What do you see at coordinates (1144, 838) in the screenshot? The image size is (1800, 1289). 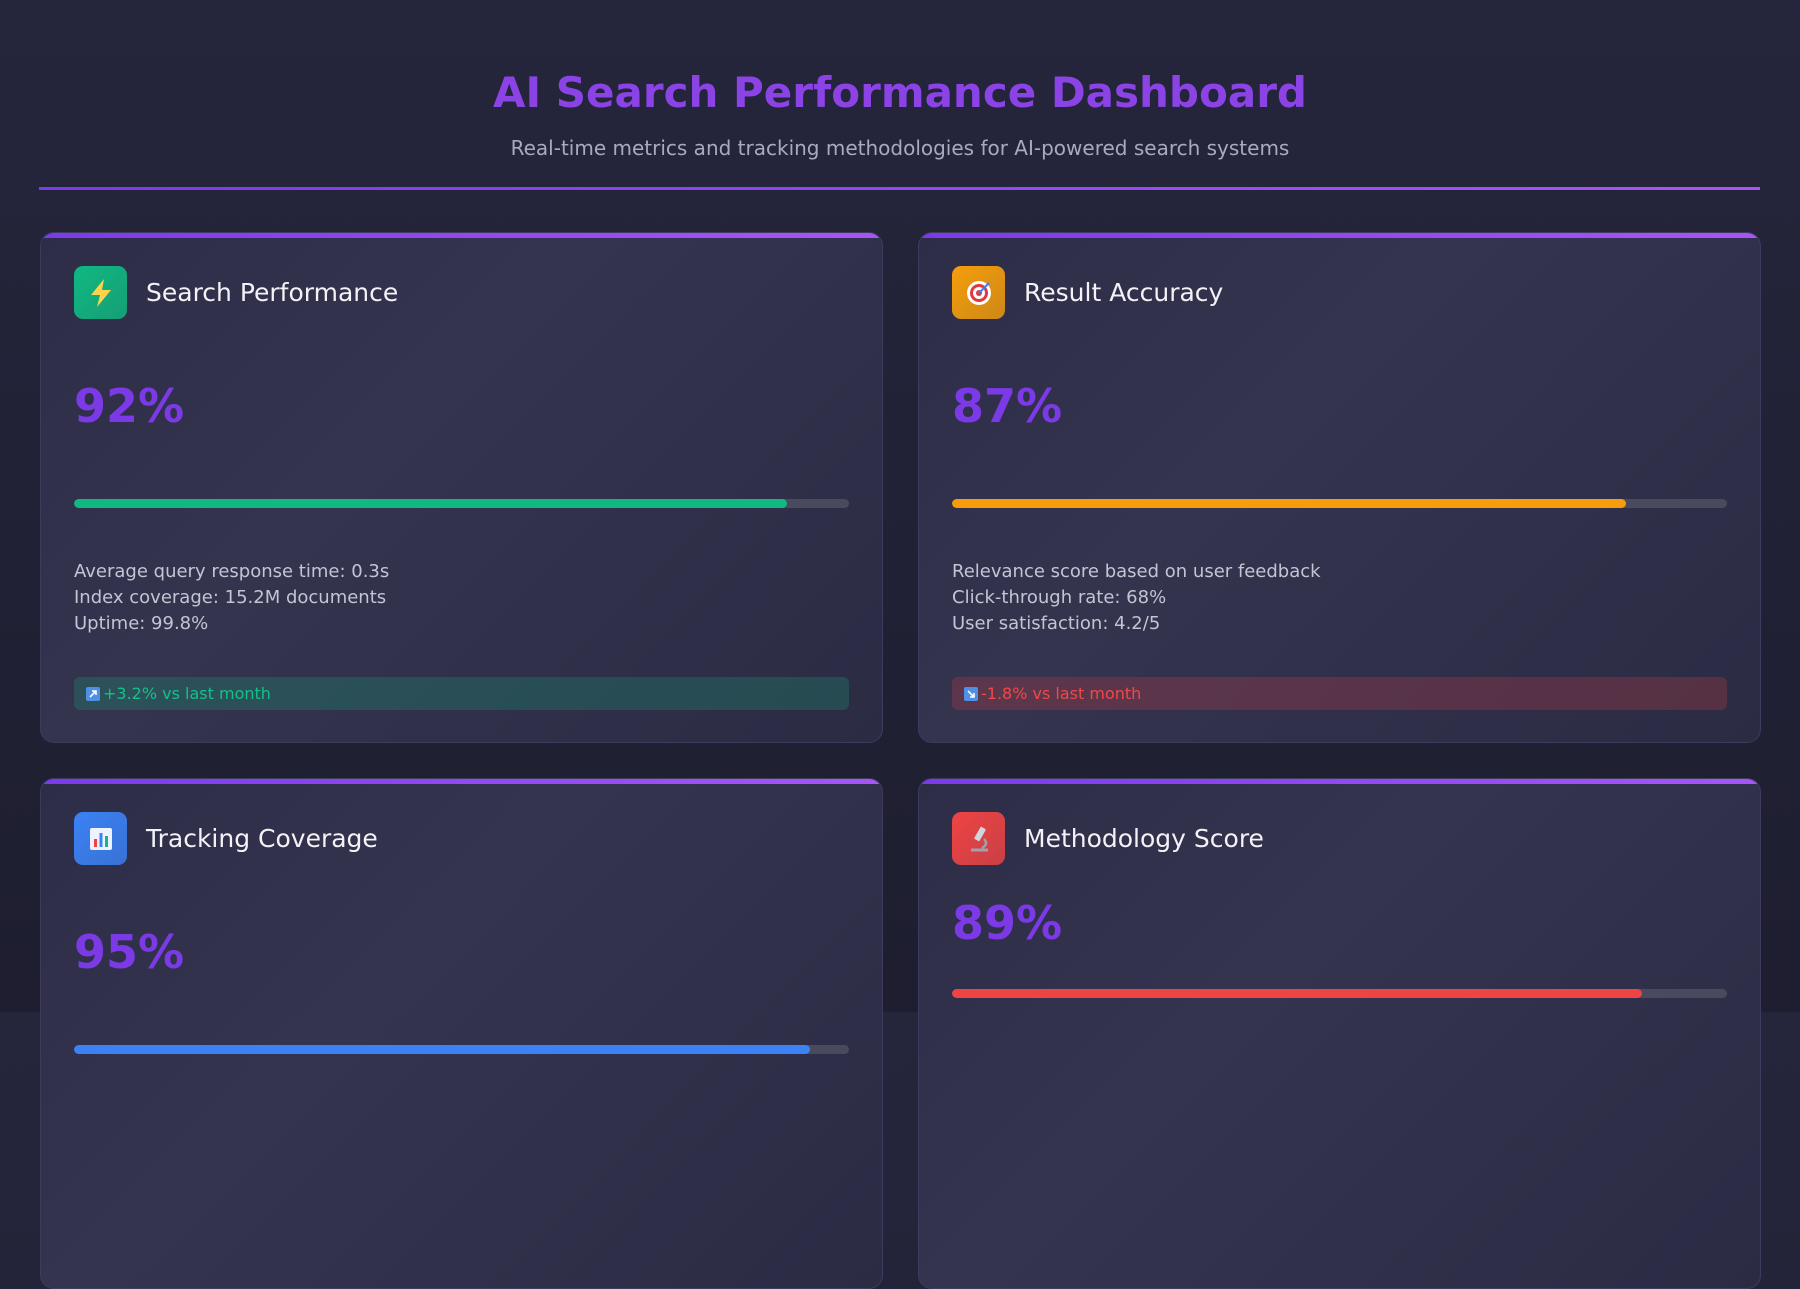 I see `card-title: Methodology Score` at bounding box center [1144, 838].